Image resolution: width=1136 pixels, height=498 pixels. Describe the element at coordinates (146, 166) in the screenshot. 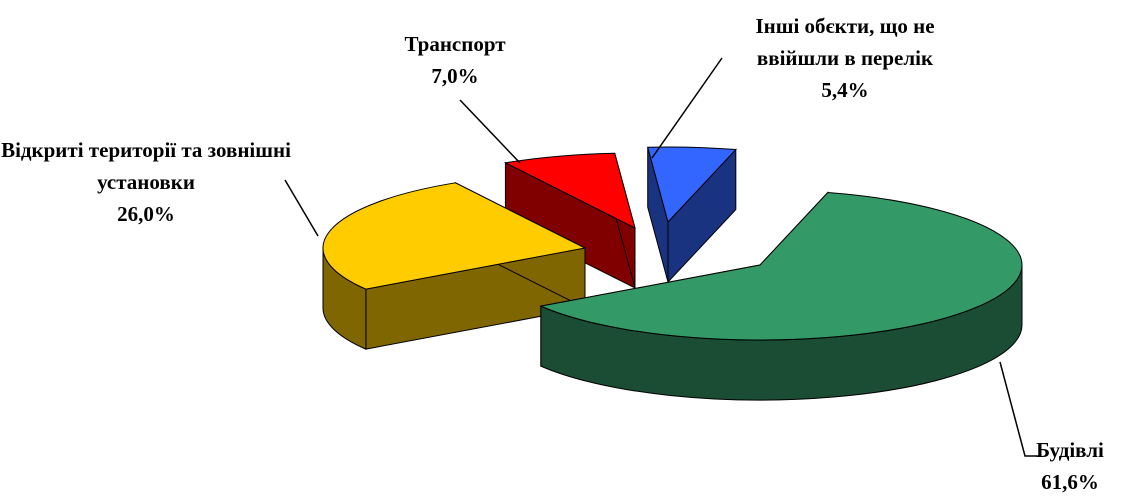

I see `category-label: Відкриті території та зовнішні установки` at that location.